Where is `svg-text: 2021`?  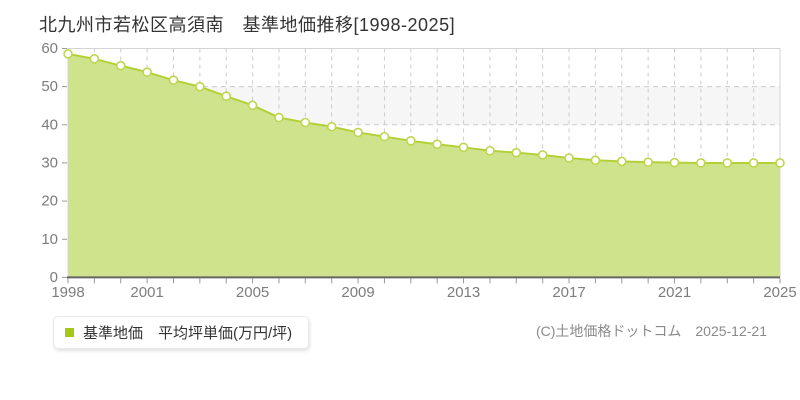 svg-text: 2021 is located at coordinates (674, 292).